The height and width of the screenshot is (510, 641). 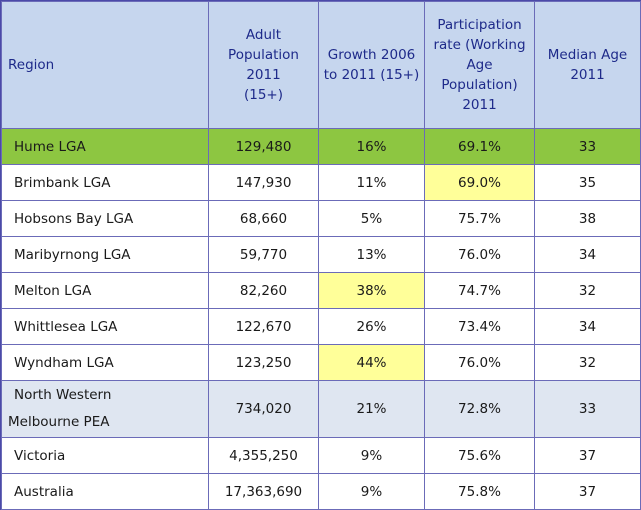 I want to click on cell-population: 68,660, so click(x=263, y=218).